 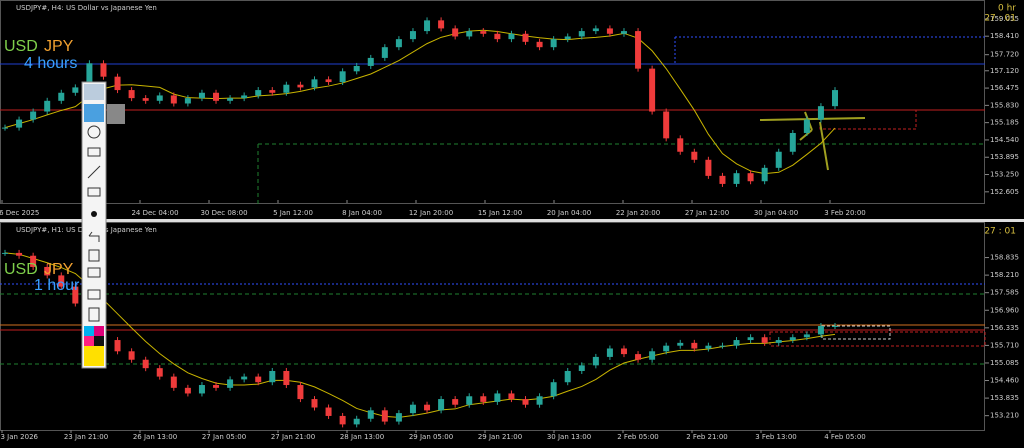 I want to click on time-label: 16 Dec 2025, so click(x=19, y=213).